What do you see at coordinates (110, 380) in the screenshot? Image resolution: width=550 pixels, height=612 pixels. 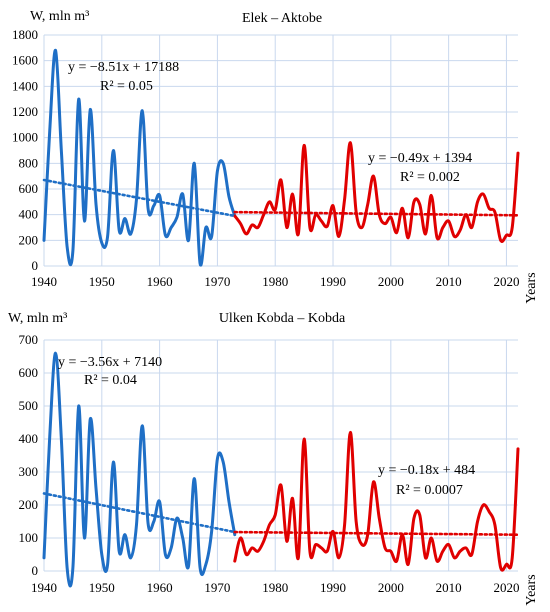 I see `trend-r2-1: R² = 0.04` at bounding box center [110, 380].